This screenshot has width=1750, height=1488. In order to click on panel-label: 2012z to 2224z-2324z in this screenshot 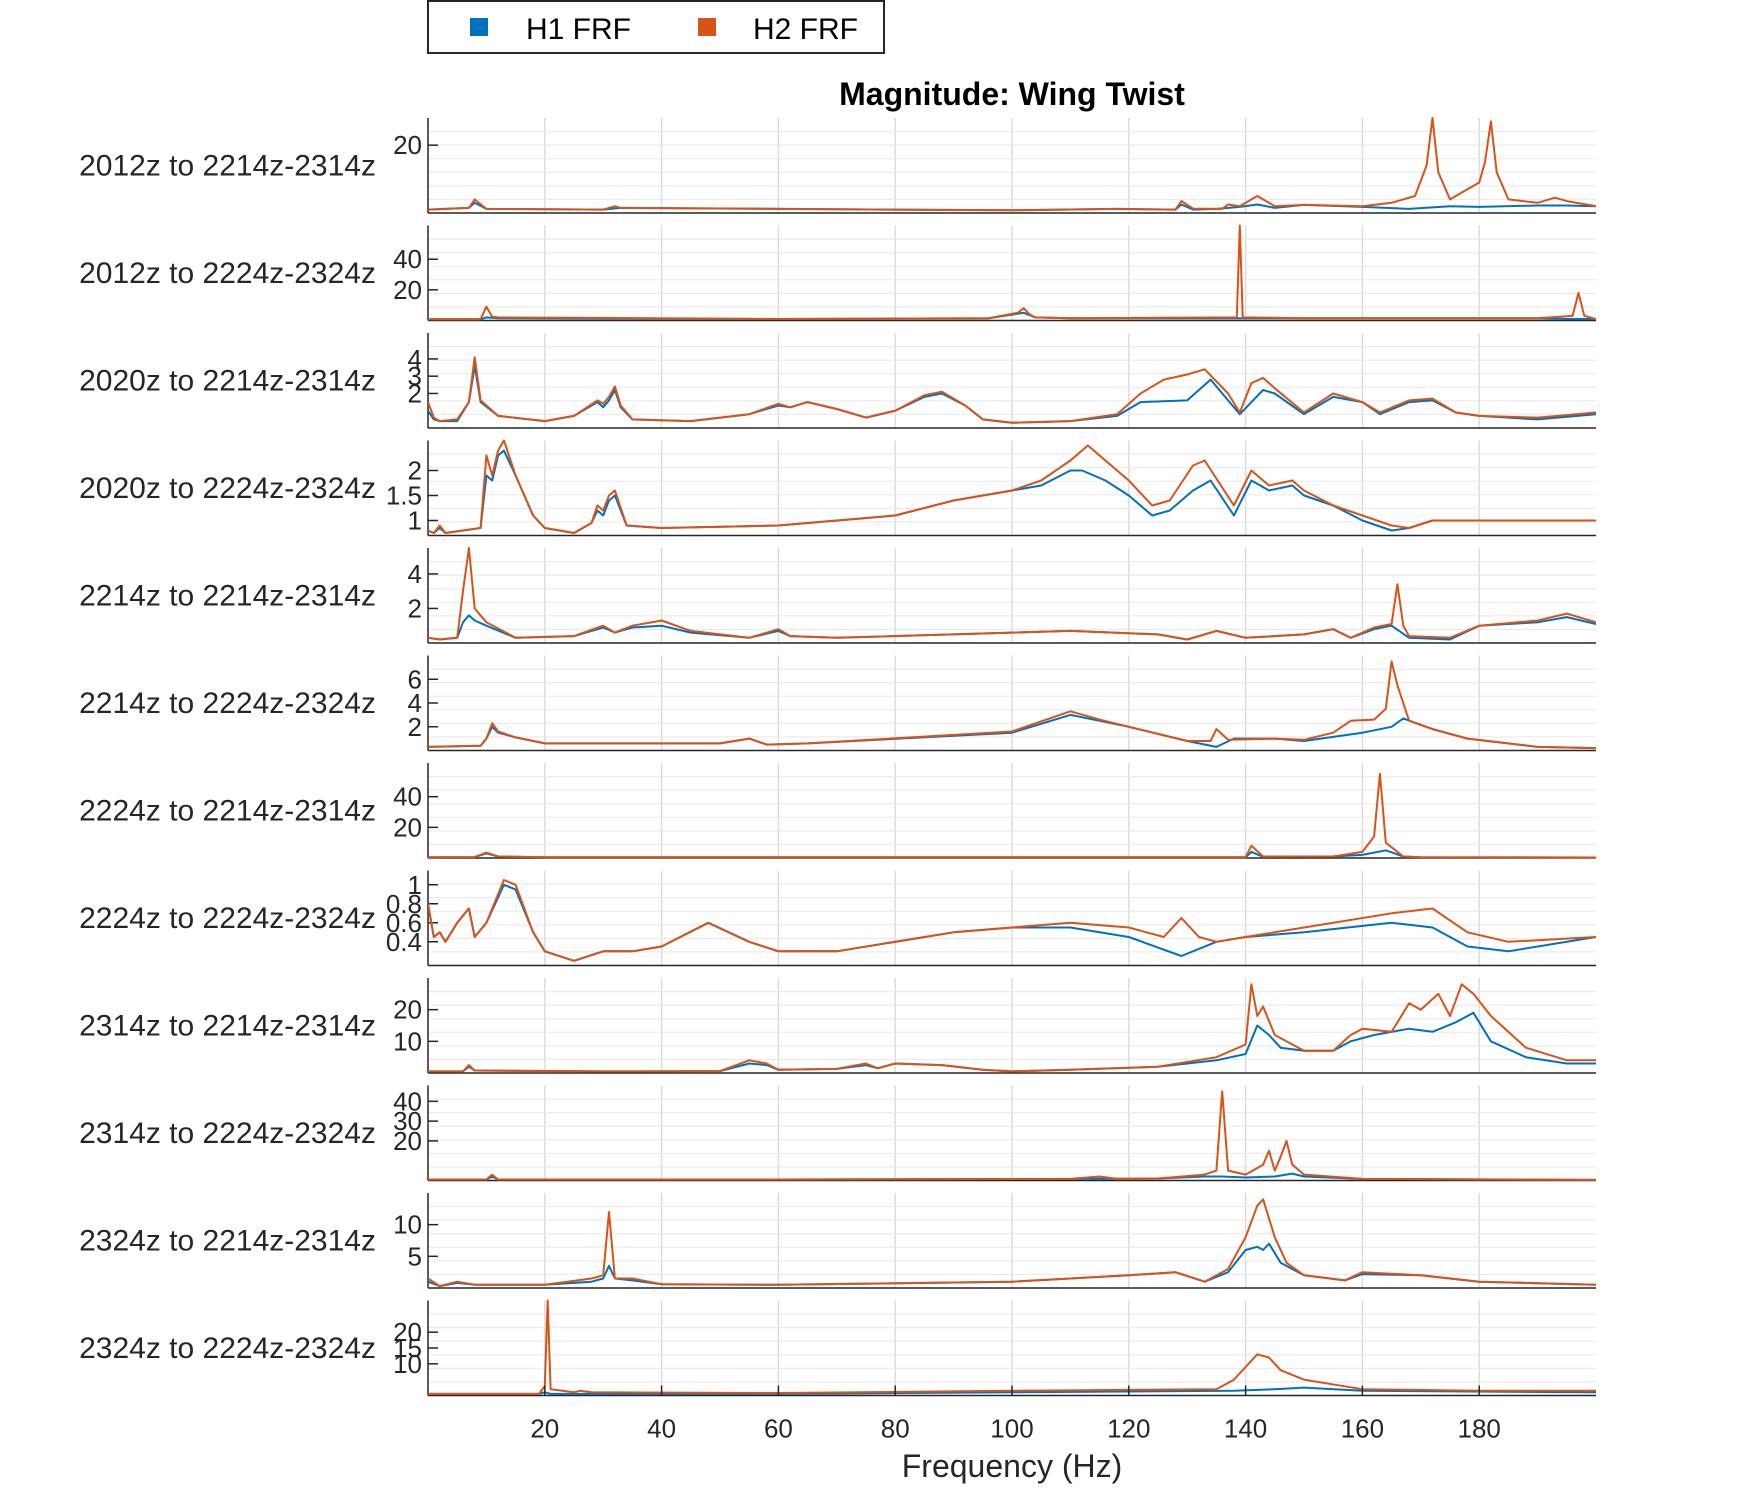, I will do `click(227, 273)`.